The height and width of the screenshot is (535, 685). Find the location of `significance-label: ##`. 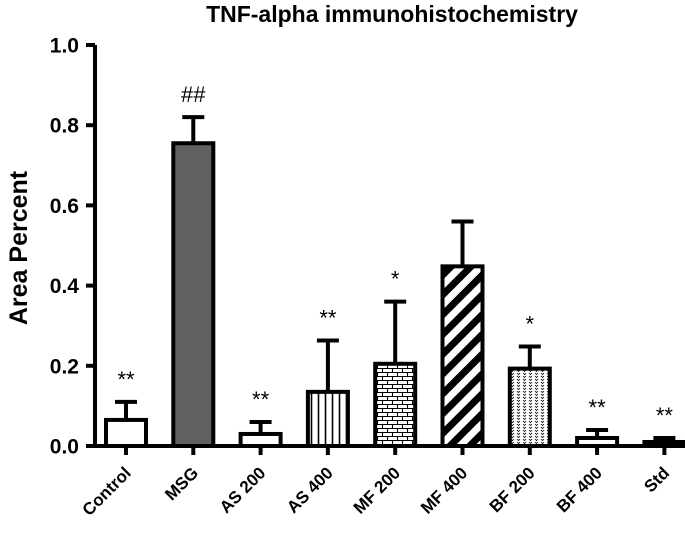

significance-label: ## is located at coordinates (193, 94).